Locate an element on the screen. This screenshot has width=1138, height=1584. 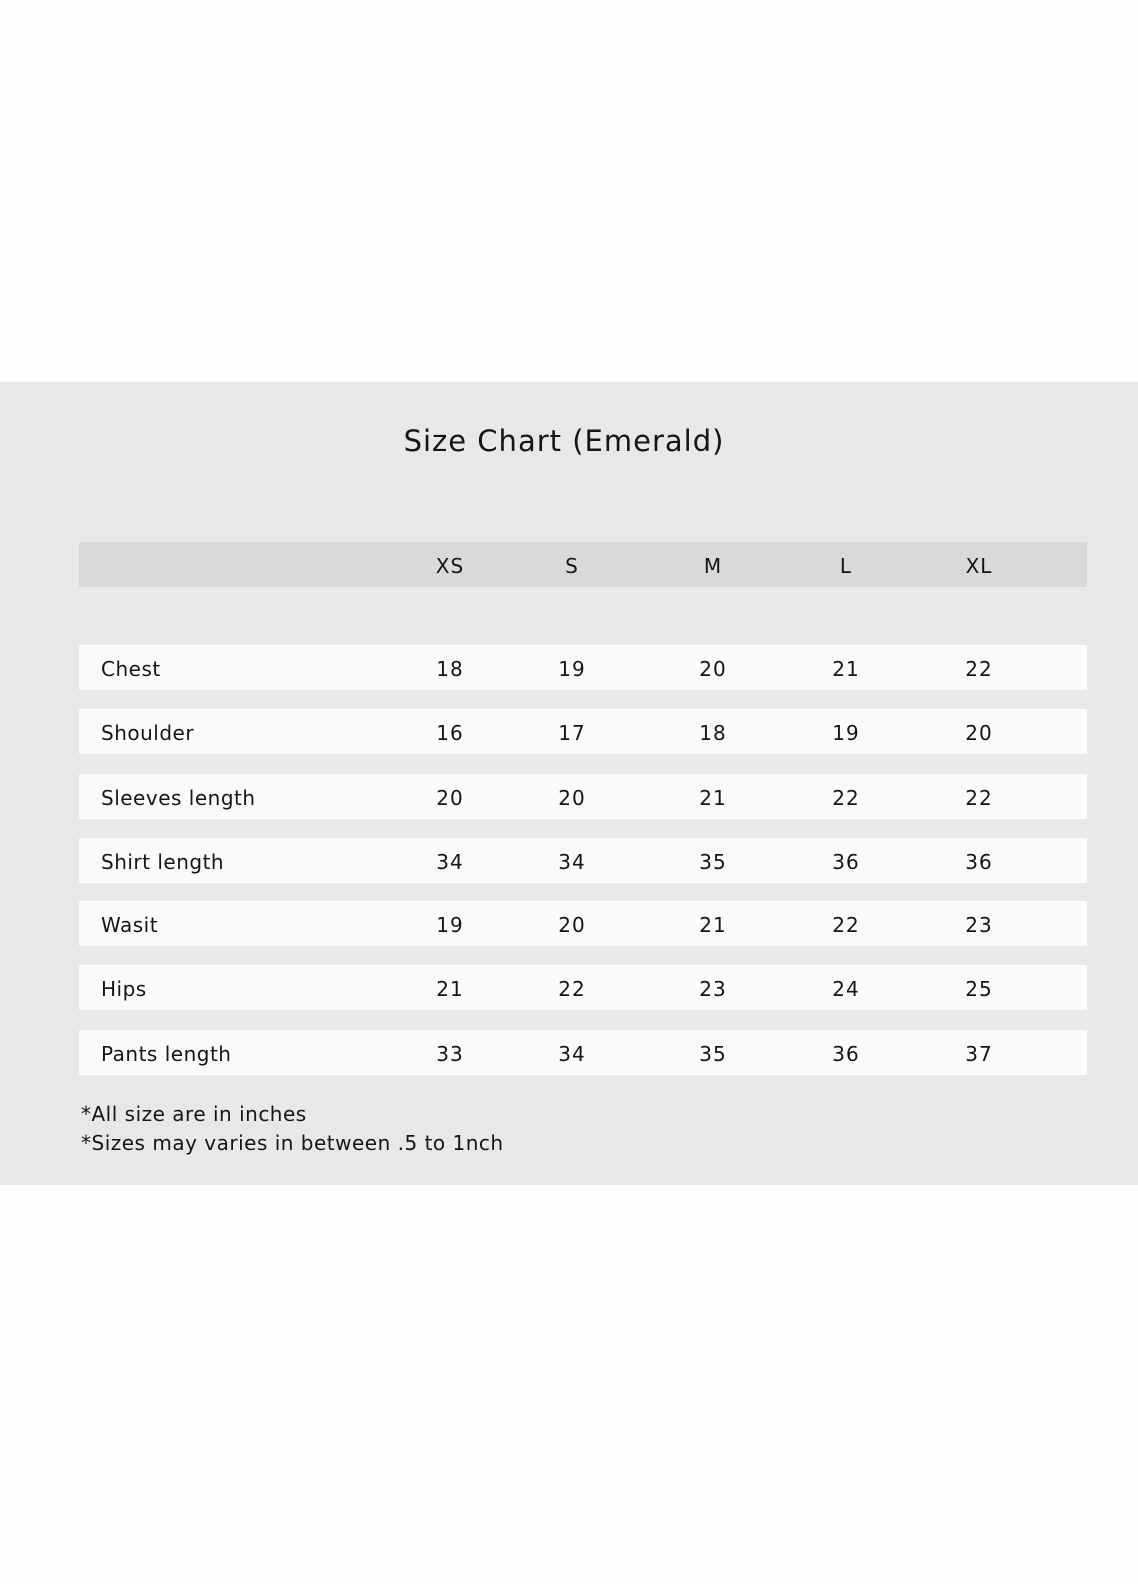
table-cell: 17 is located at coordinates (572, 733).